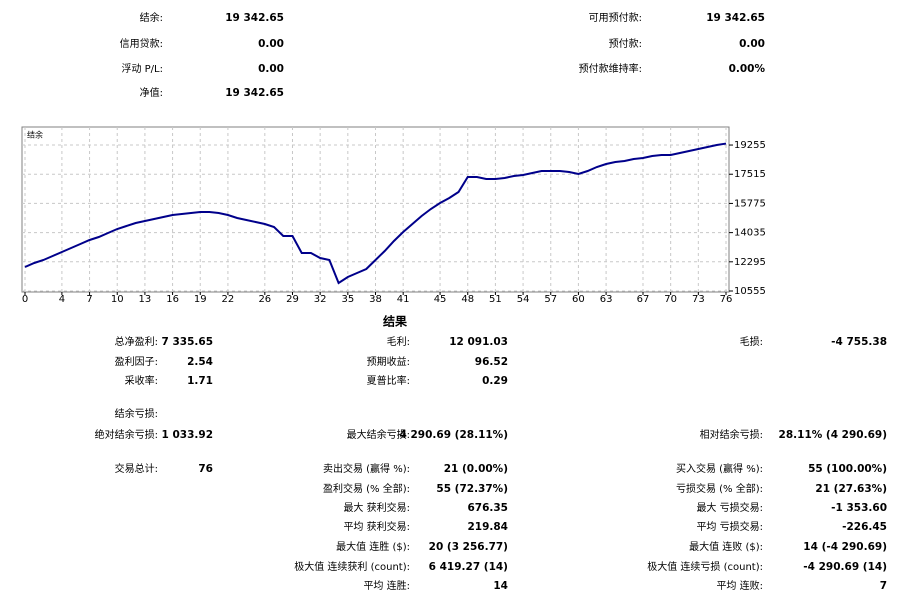 Image resolution: width=907 pixels, height=600 pixels. I want to click on result-label: 最大 获利交易:, so click(376, 507).